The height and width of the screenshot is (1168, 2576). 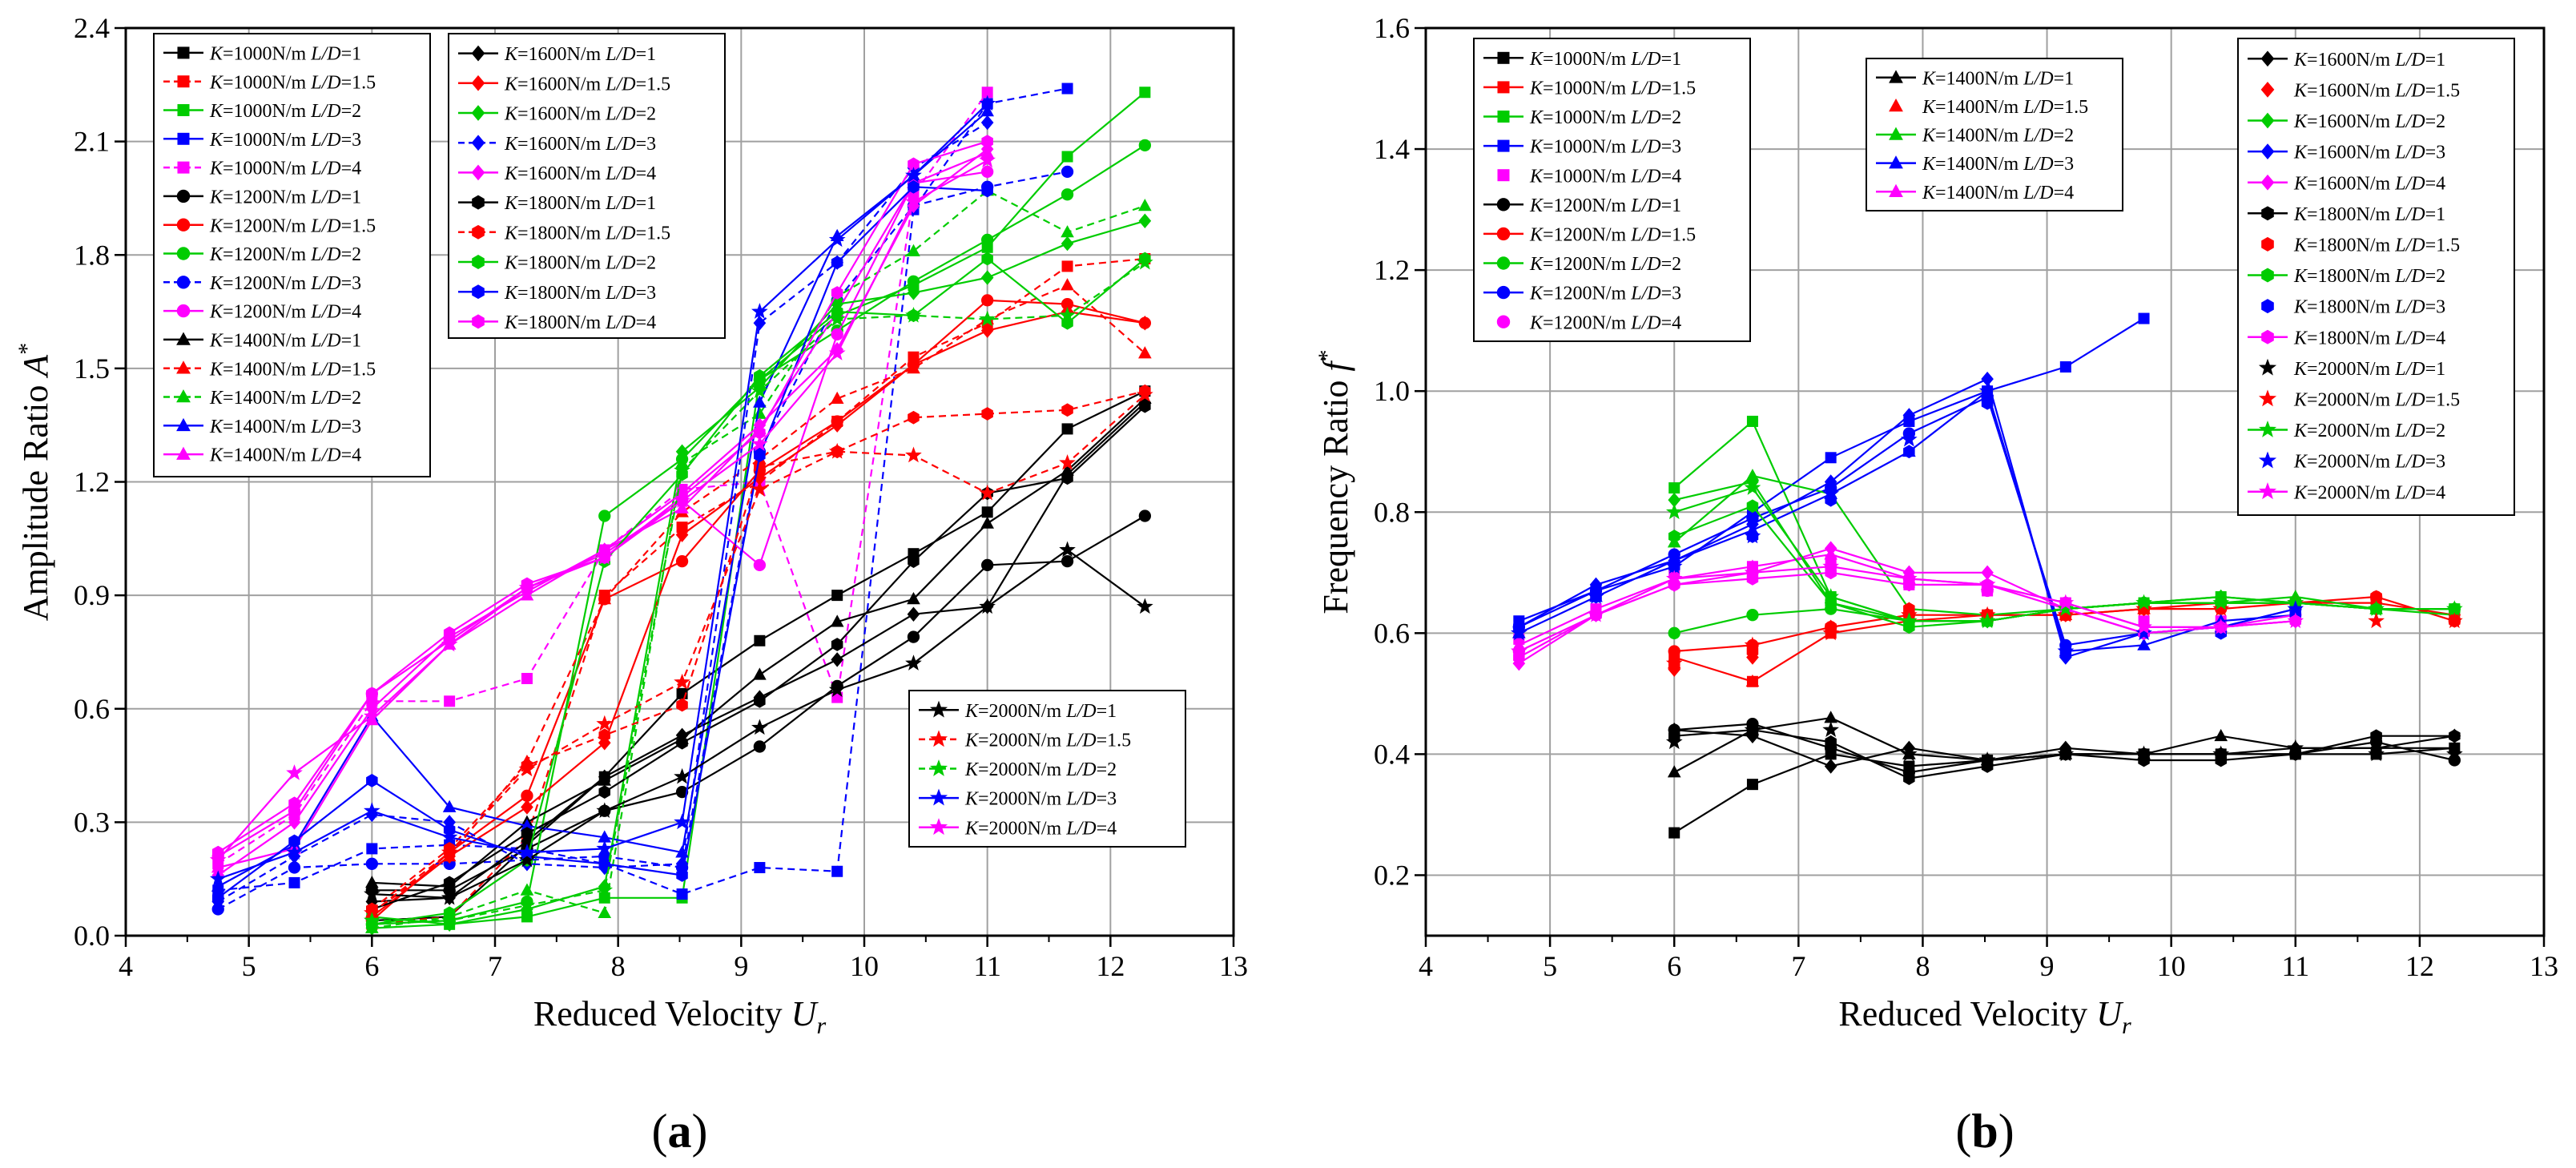 I want to click on legend-entry-label: K=1200N/m L/D=4, so click(x=1605, y=323).